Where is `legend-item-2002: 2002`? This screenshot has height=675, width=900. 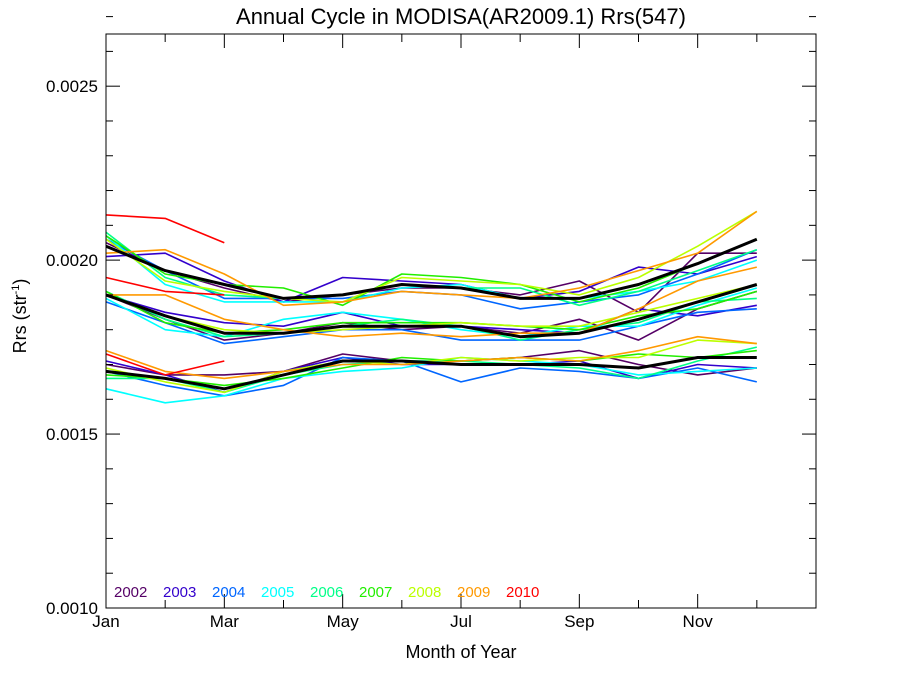 legend-item-2002: 2002 is located at coordinates (130, 592).